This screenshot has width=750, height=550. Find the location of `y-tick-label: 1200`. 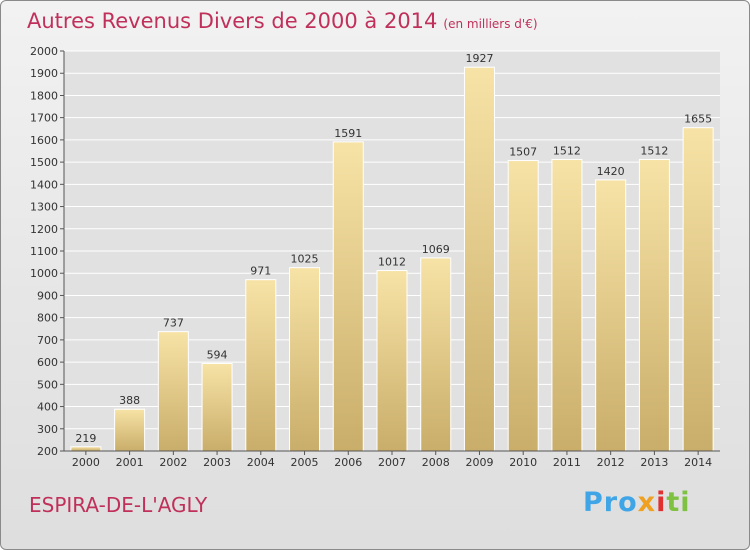

y-tick-label: 1200 is located at coordinates (44, 229).